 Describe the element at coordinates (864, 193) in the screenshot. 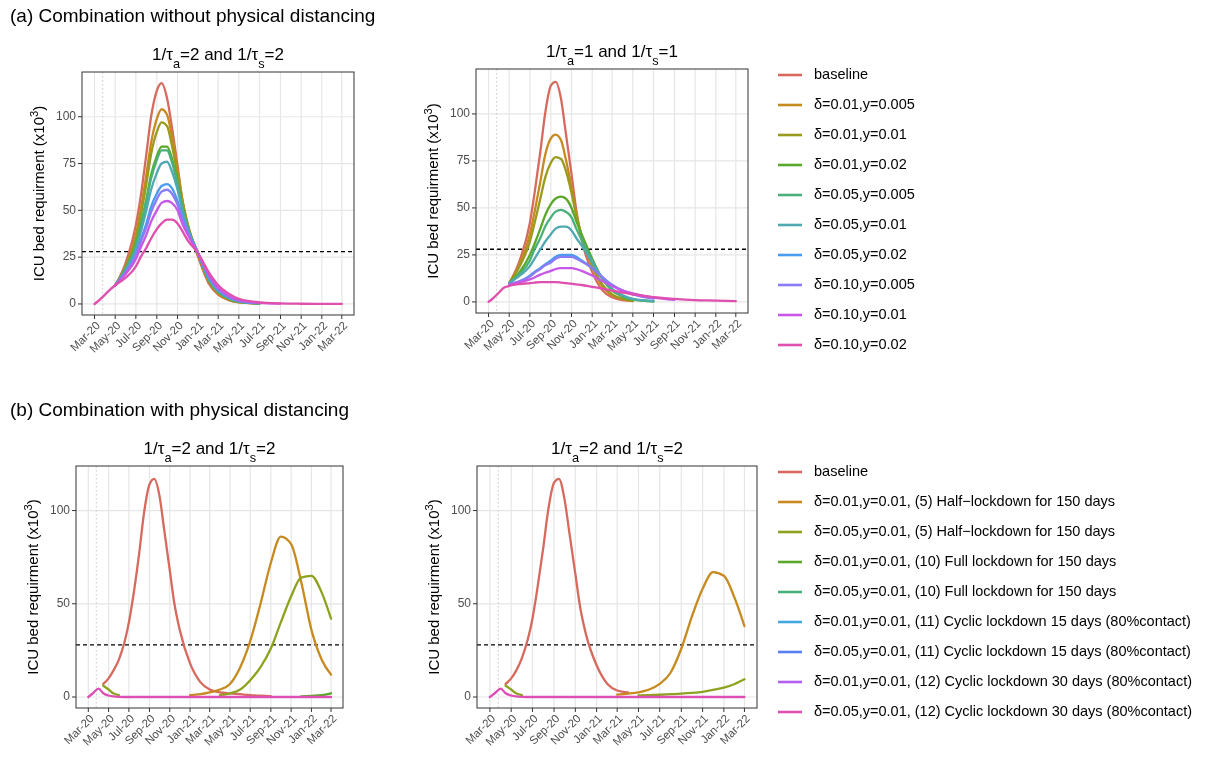

I see `legend-label: δ=0.05,y=0.005` at that location.